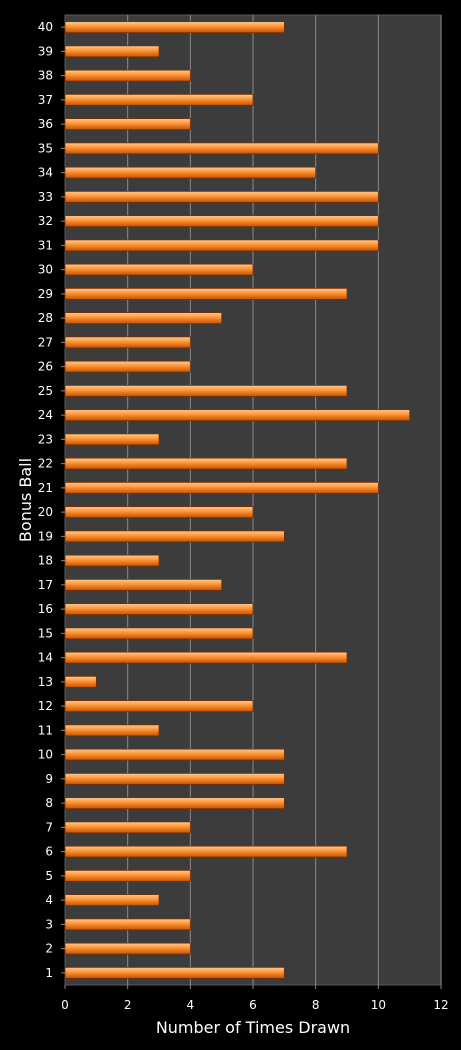 This screenshot has height=1050, width=461. Describe the element at coordinates (45, 318) in the screenshot. I see `y-tick-label: 28` at that location.